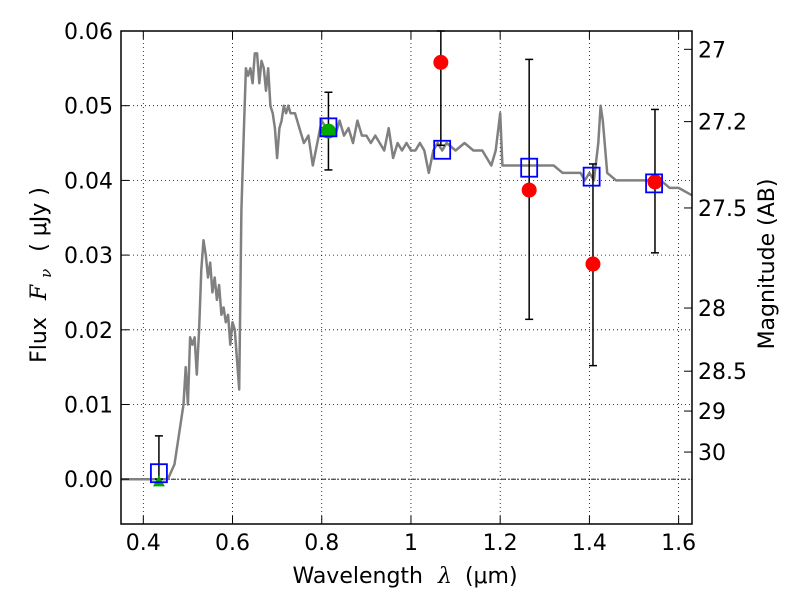 Image resolution: width=800 pixels, height=600 pixels. Describe the element at coordinates (712, 412) in the screenshot. I see `y2-tick-label: 29` at that location.